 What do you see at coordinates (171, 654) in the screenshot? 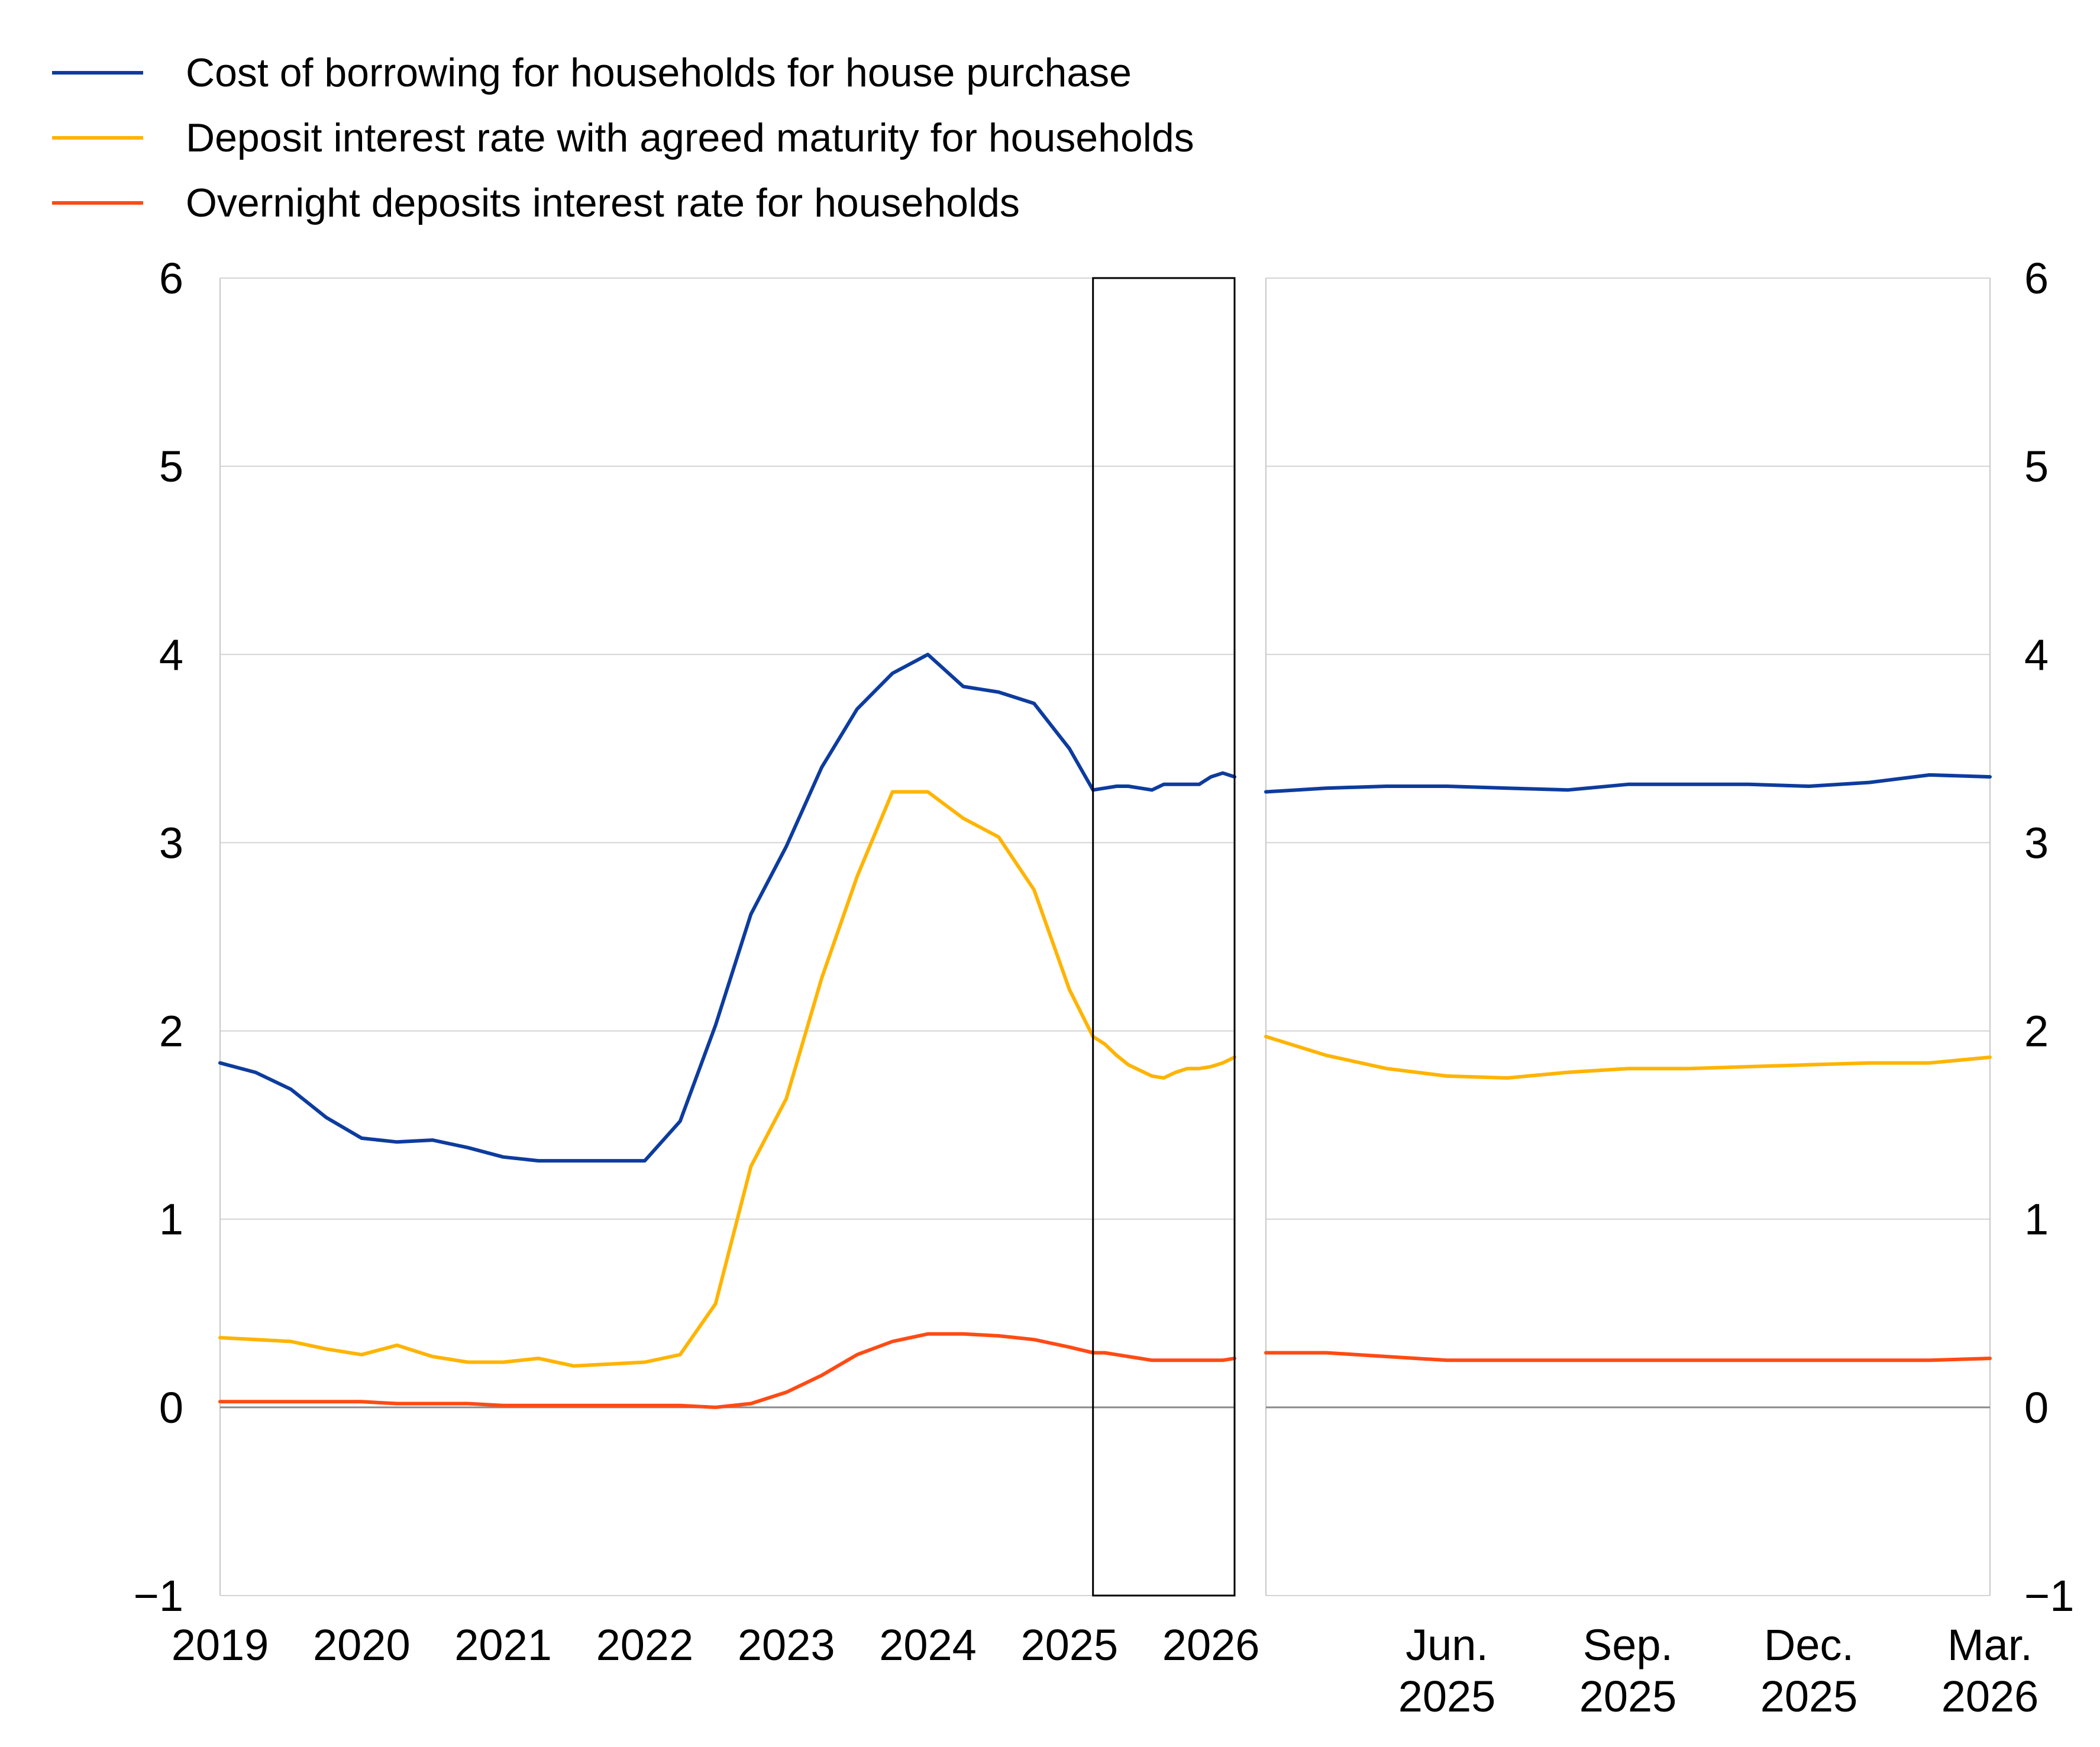
I see `y-tick-left: 4` at bounding box center [171, 654].